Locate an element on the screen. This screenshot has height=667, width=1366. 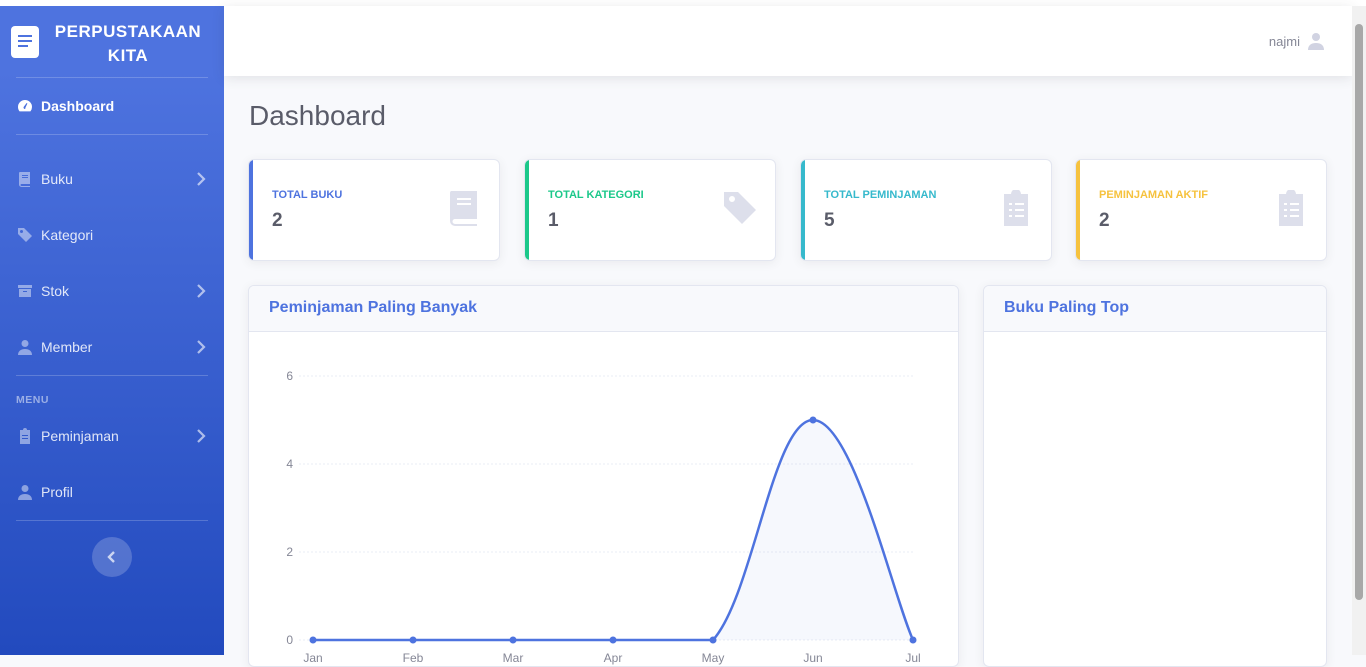
scrollbar-thumb is located at coordinates (1359, 312).